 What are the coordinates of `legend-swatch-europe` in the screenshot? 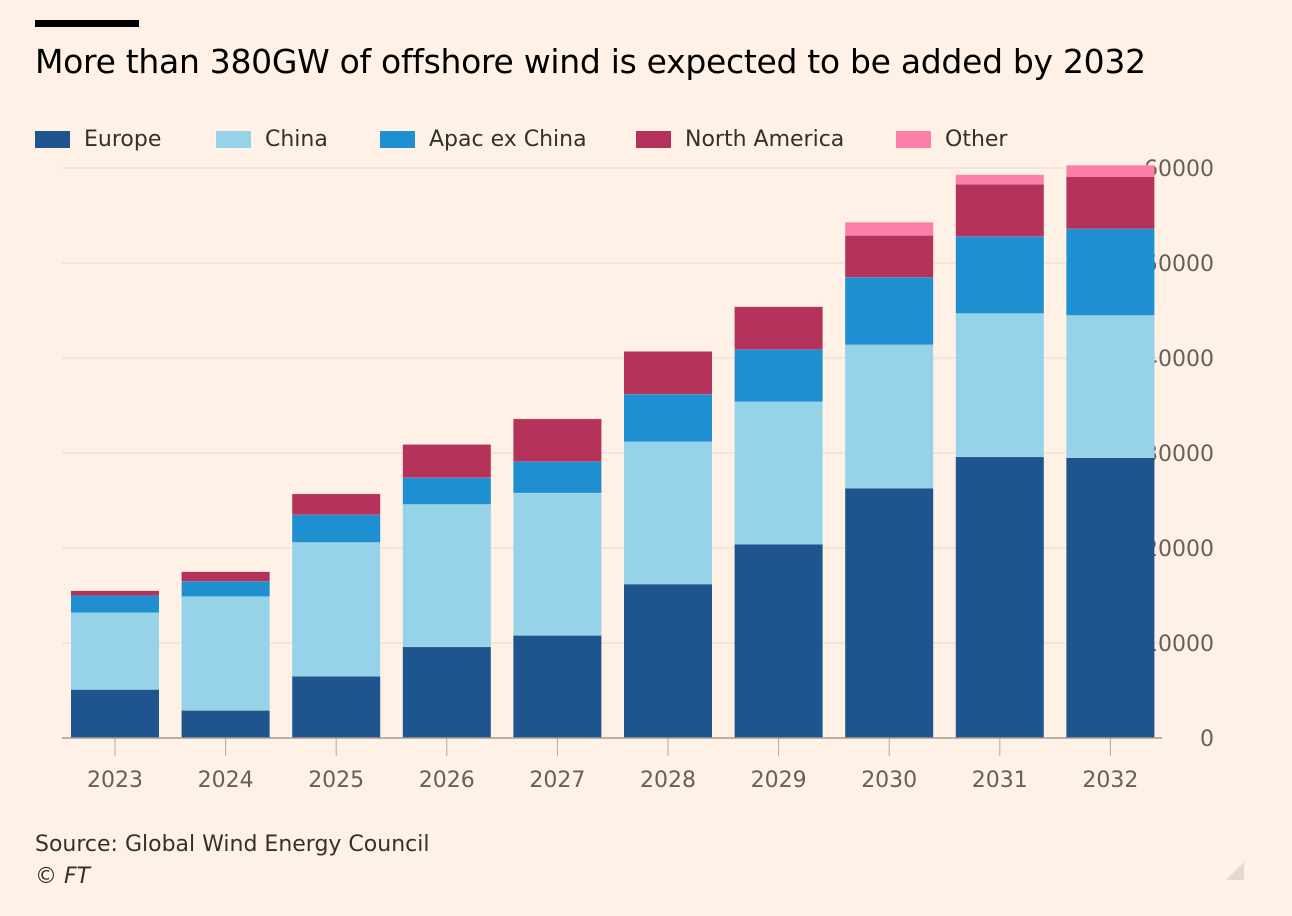 It's located at (52, 139).